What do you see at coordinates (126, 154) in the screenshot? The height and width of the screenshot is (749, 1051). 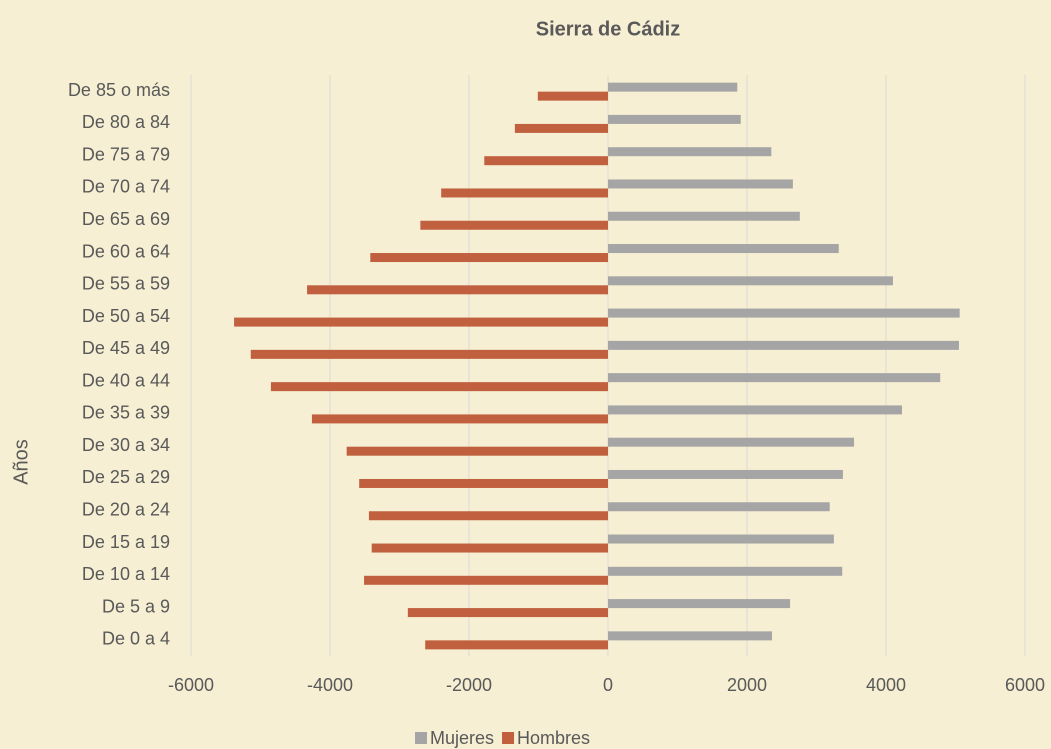 I see `y-tick-label: De 75 a 79` at bounding box center [126, 154].